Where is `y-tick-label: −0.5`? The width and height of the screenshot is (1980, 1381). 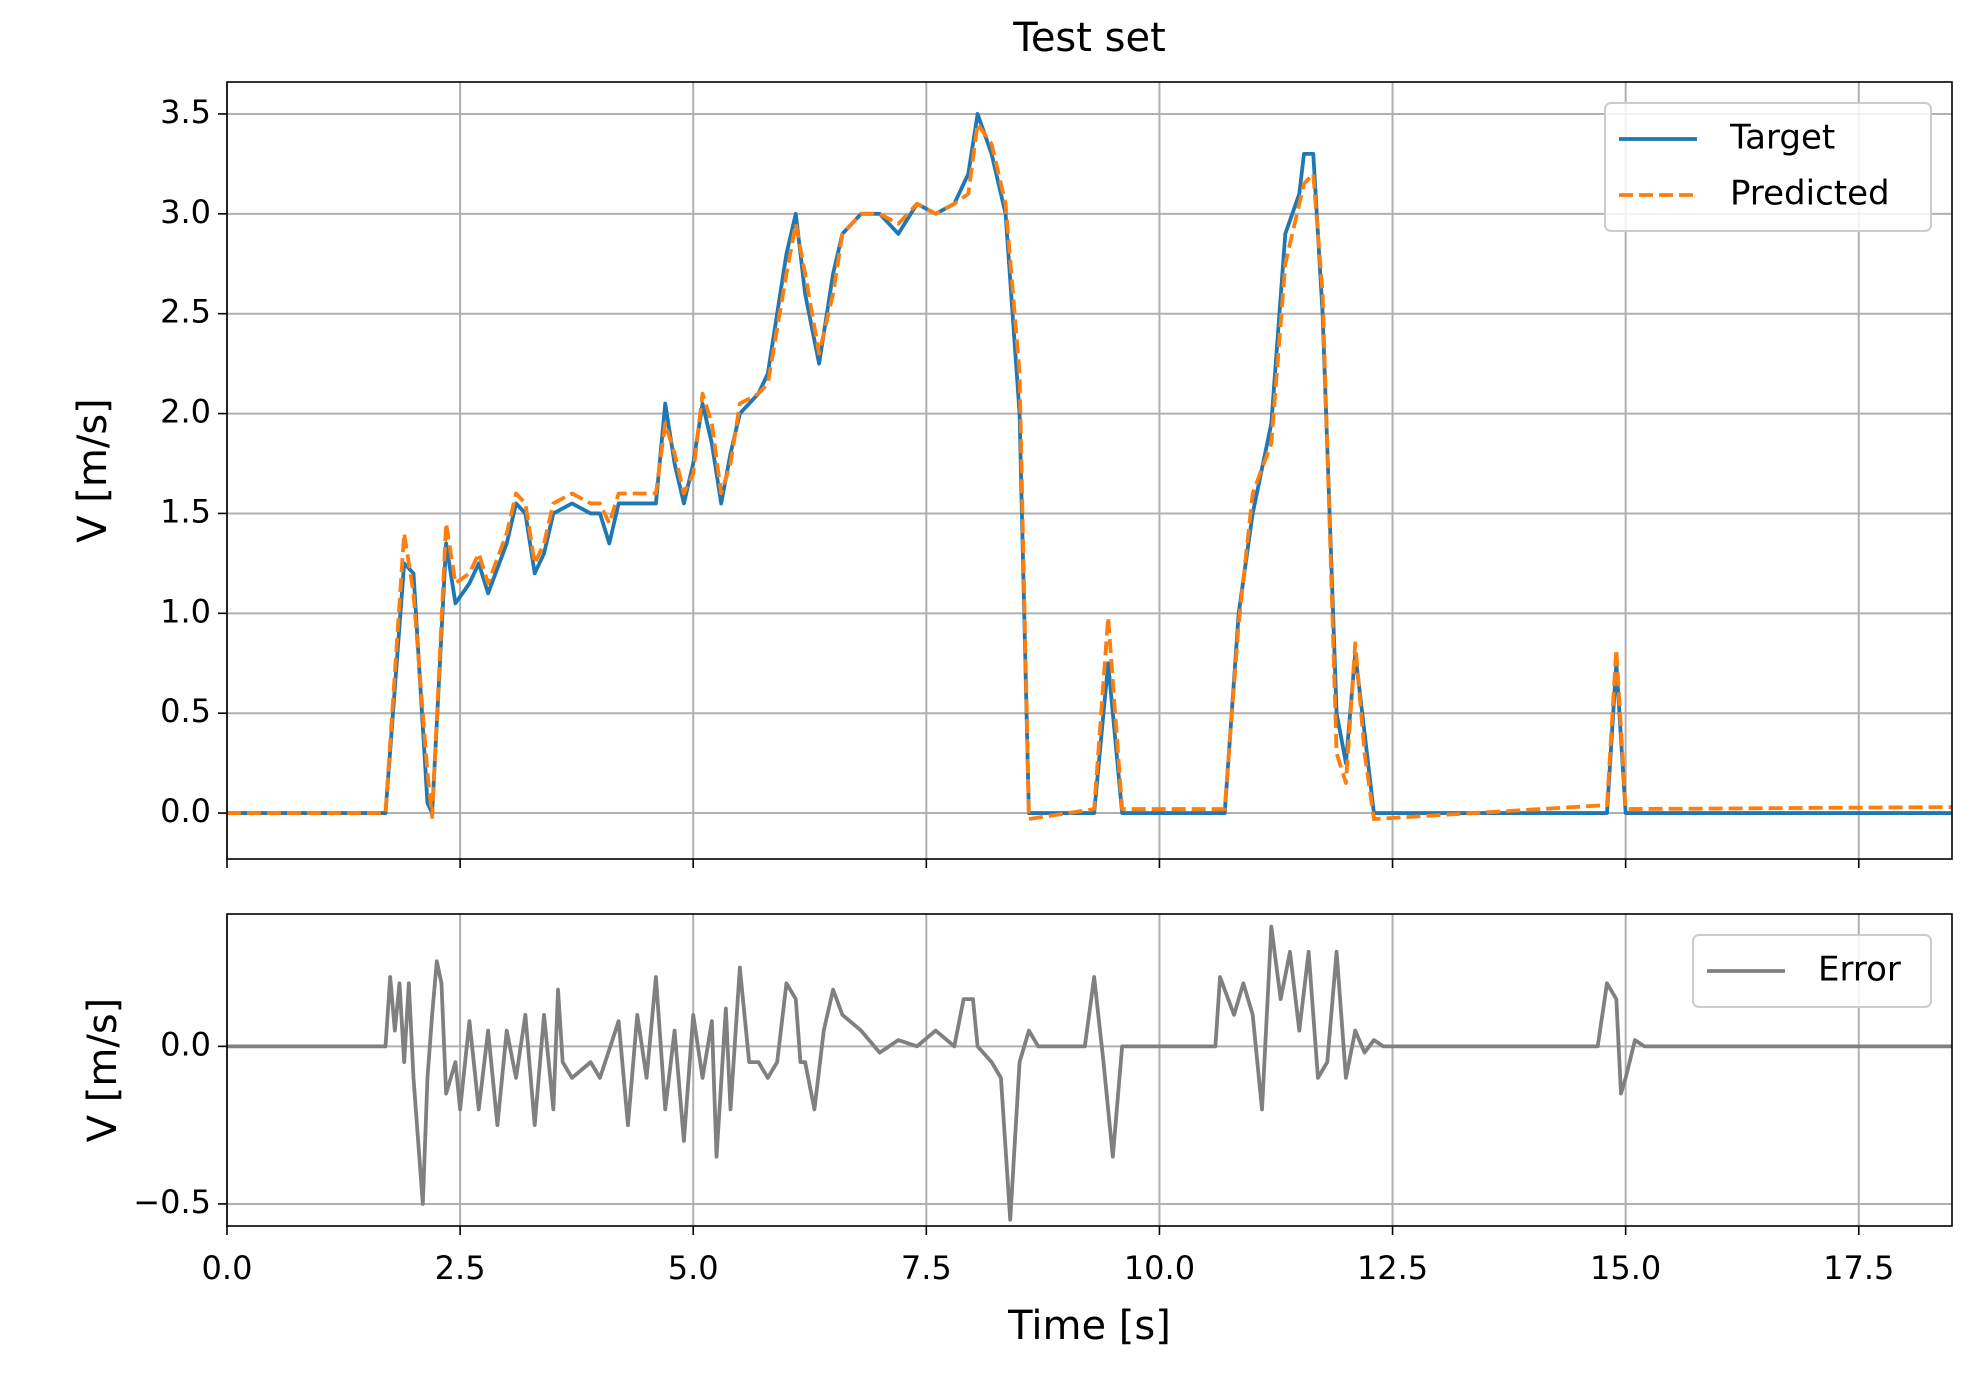 y-tick-label: −0.5 is located at coordinates (172, 1202).